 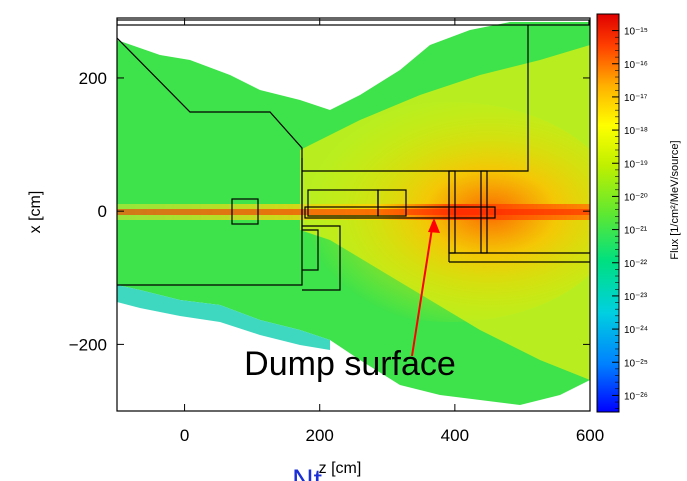 I want to click on shield-outline, so click(x=210, y=161).